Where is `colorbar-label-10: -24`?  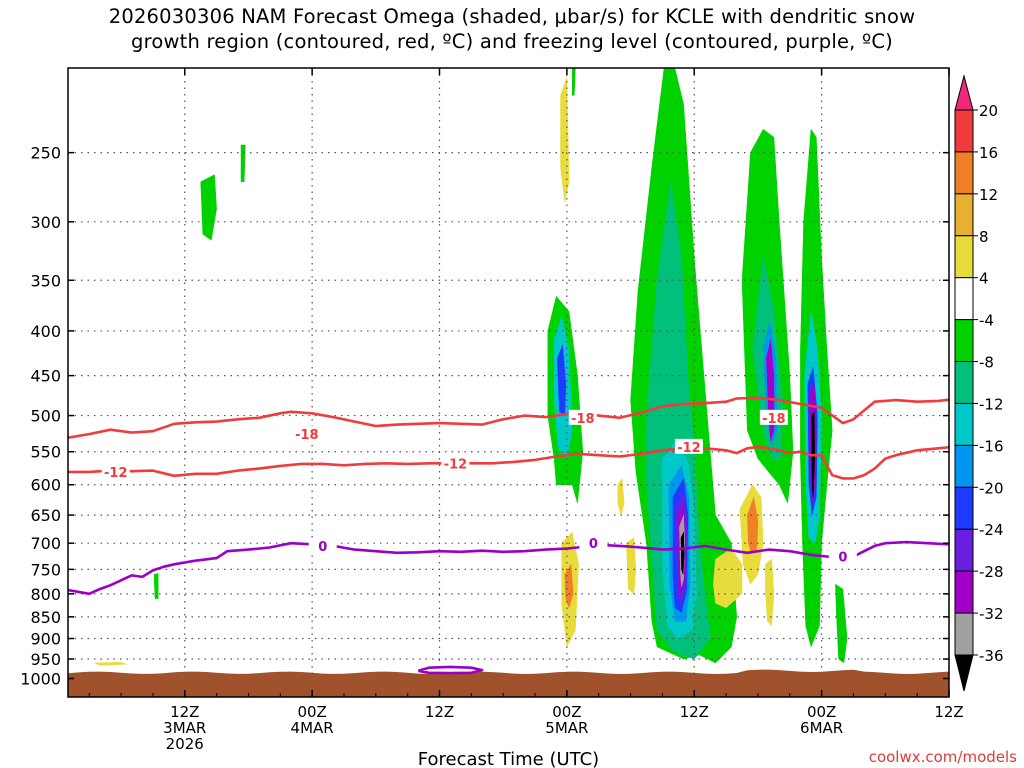 colorbar-label-10: -24 is located at coordinates (991, 530).